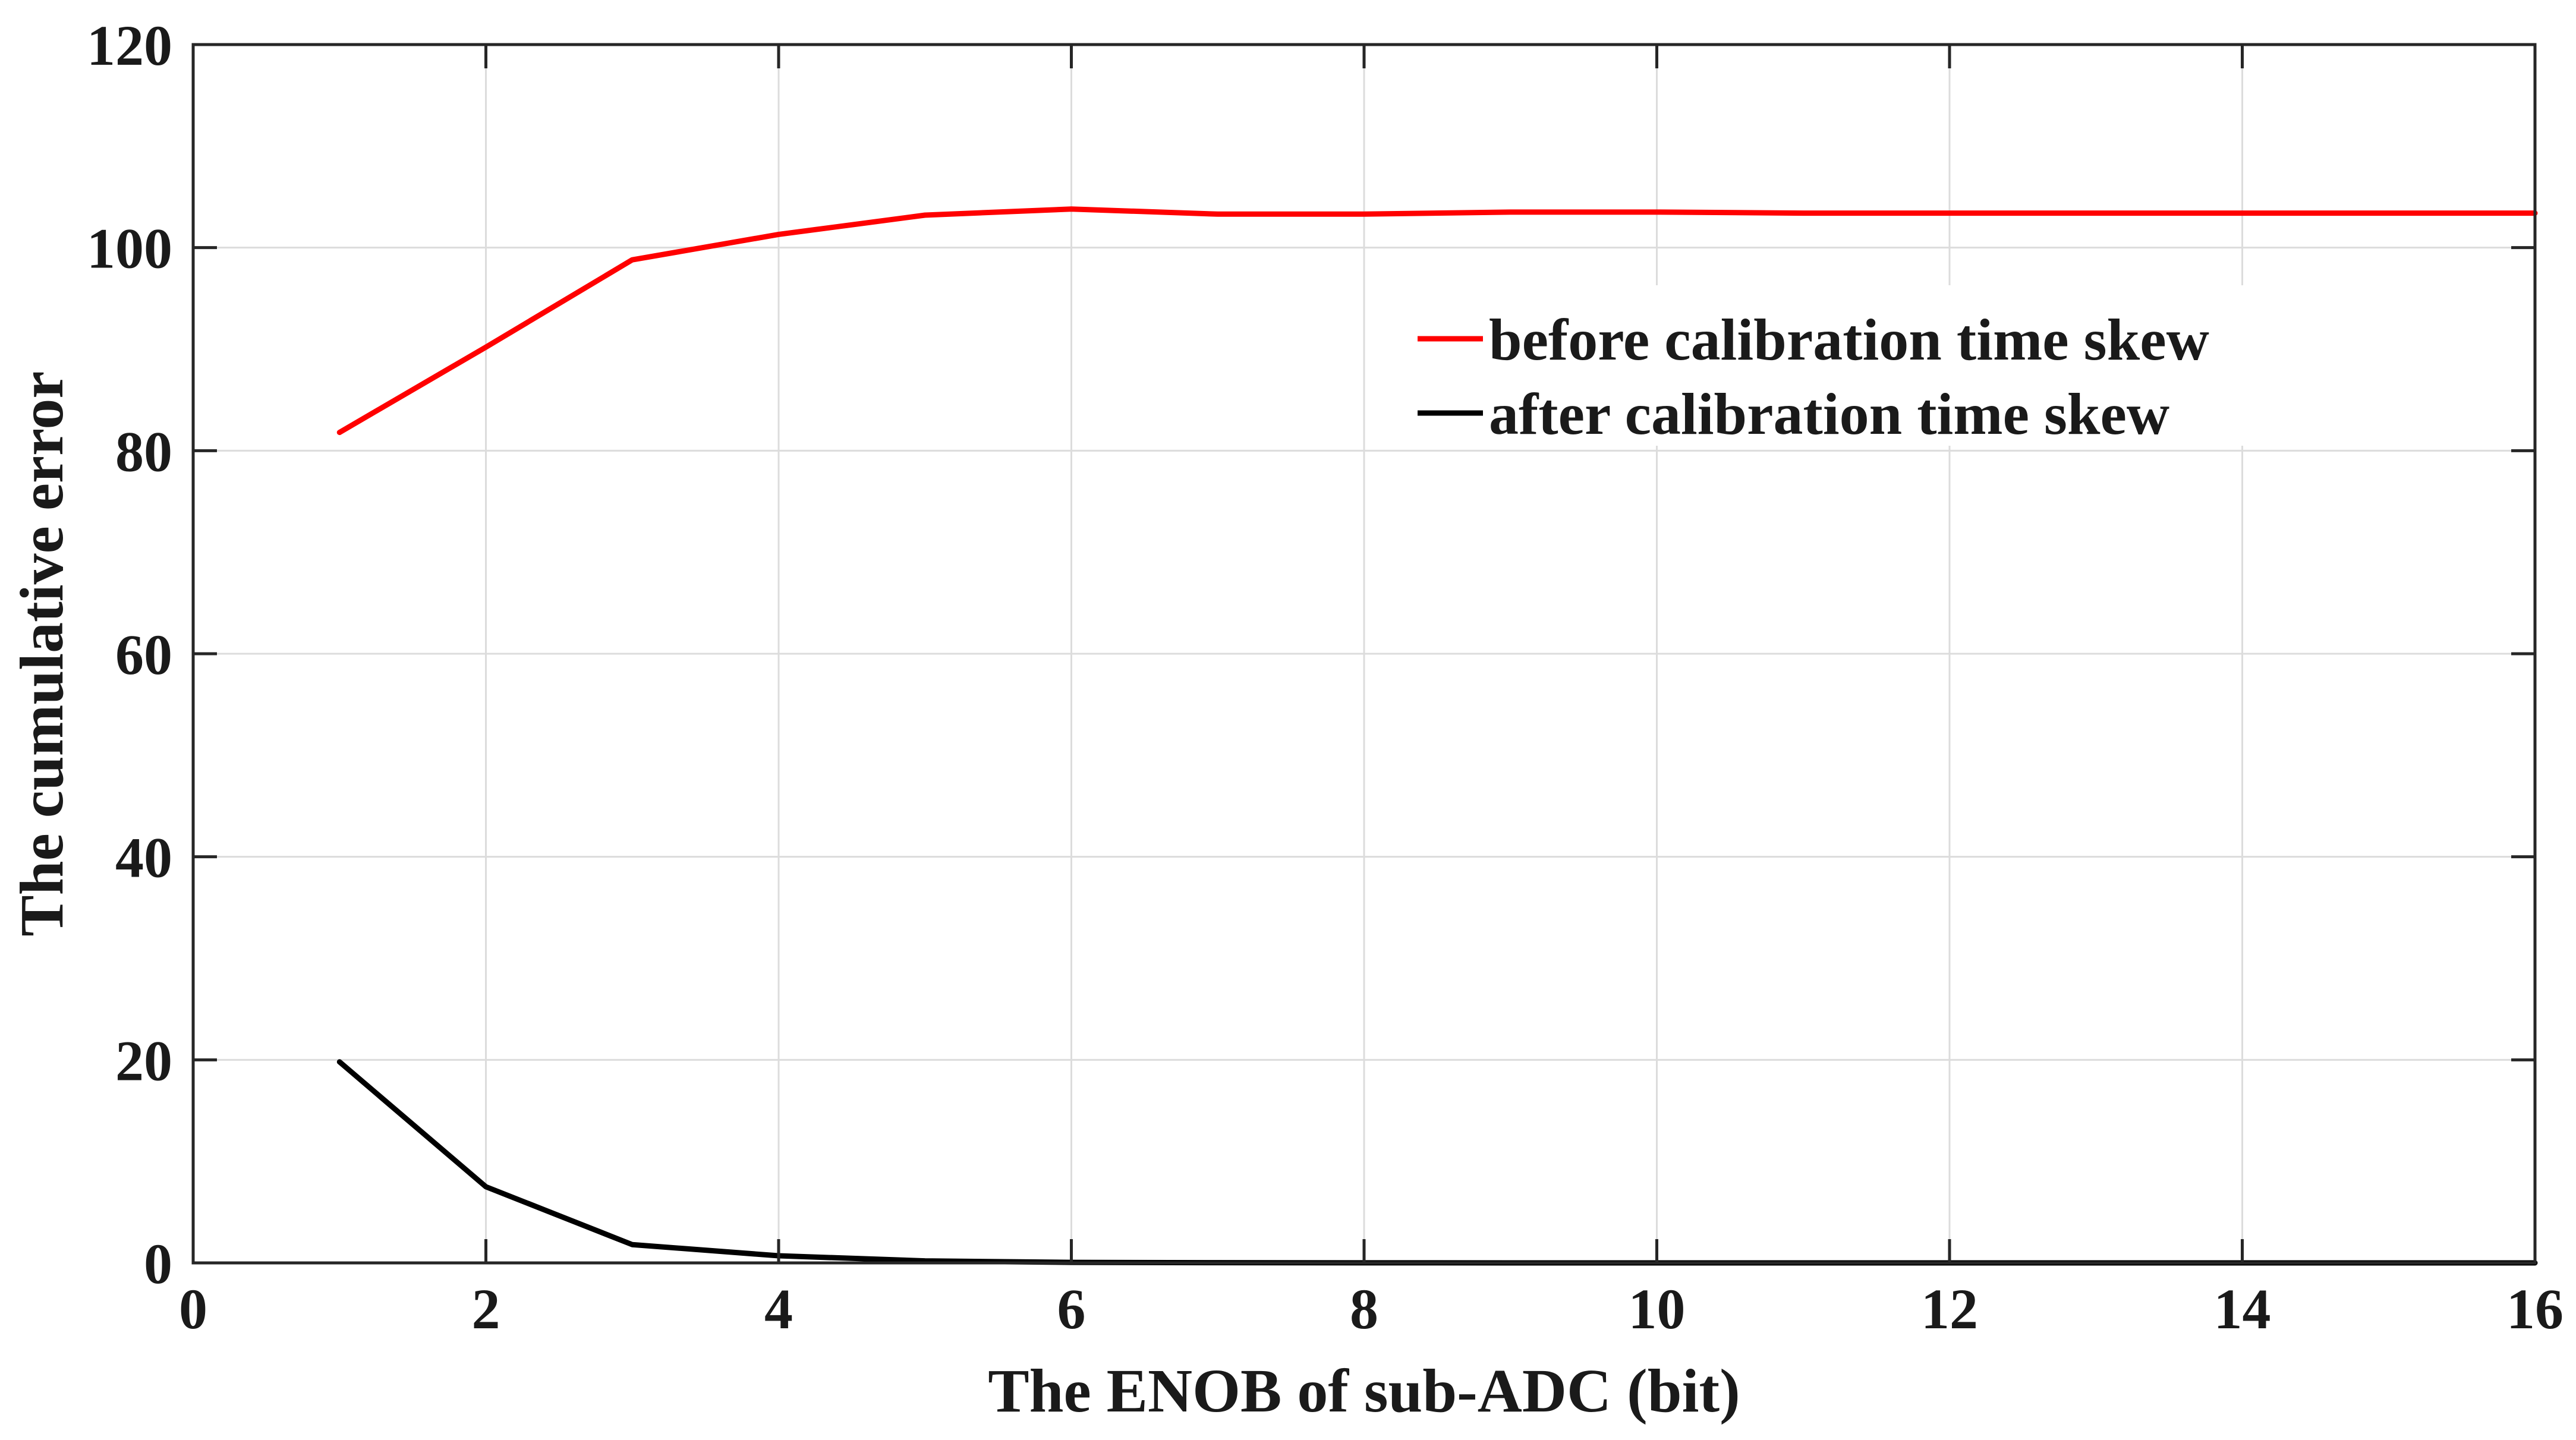  What do you see at coordinates (1949, 1309) in the screenshot?
I see `x-tick-label: 12` at bounding box center [1949, 1309].